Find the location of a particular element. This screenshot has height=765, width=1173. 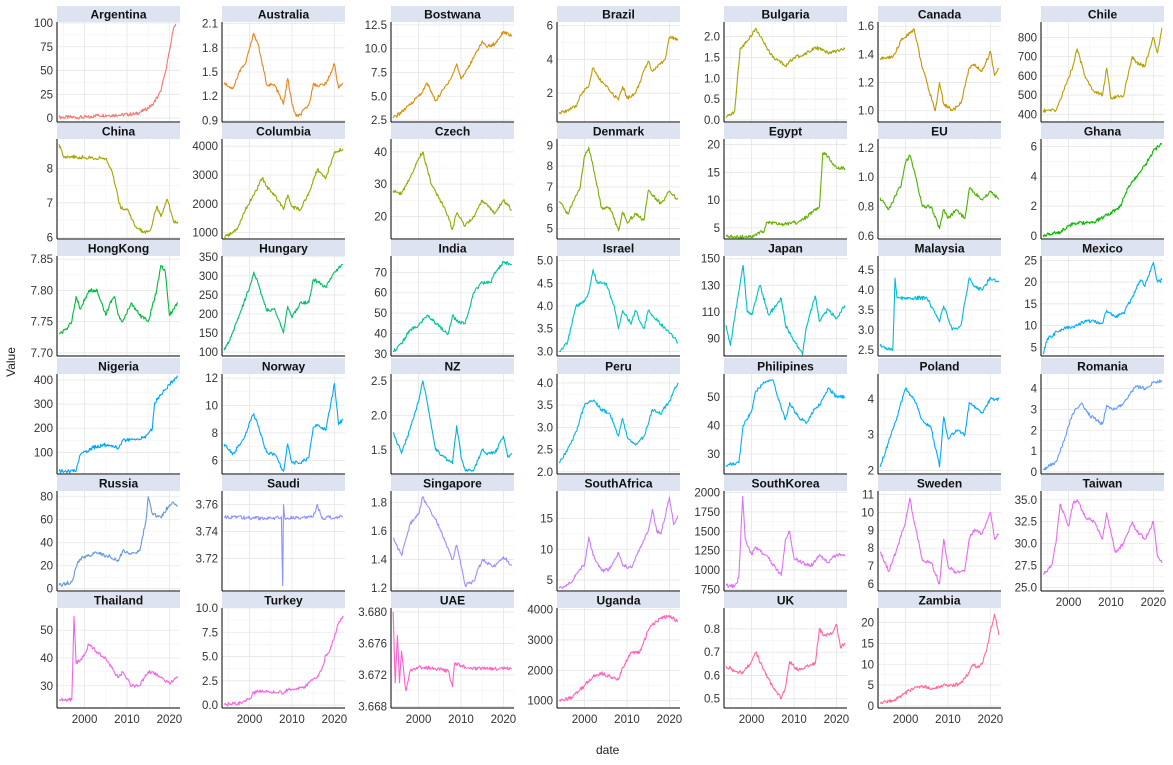

x-tick-label: 2000 is located at coordinates (1069, 603).